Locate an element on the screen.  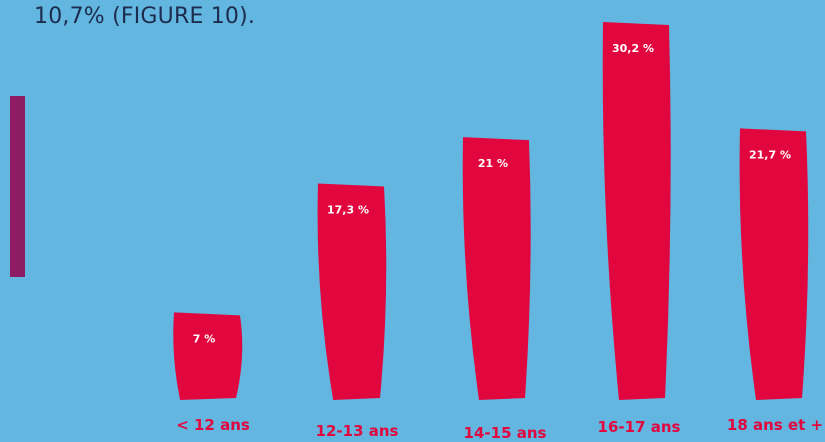
category-label-3: 16-17 ans is located at coordinates (639, 427).